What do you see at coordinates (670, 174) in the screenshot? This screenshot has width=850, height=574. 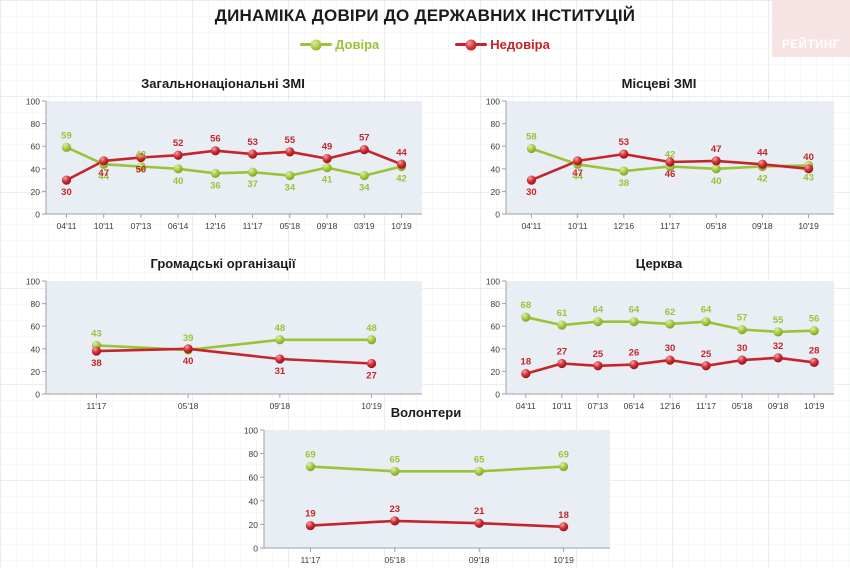 I see `data-value-label: 46` at bounding box center [670, 174].